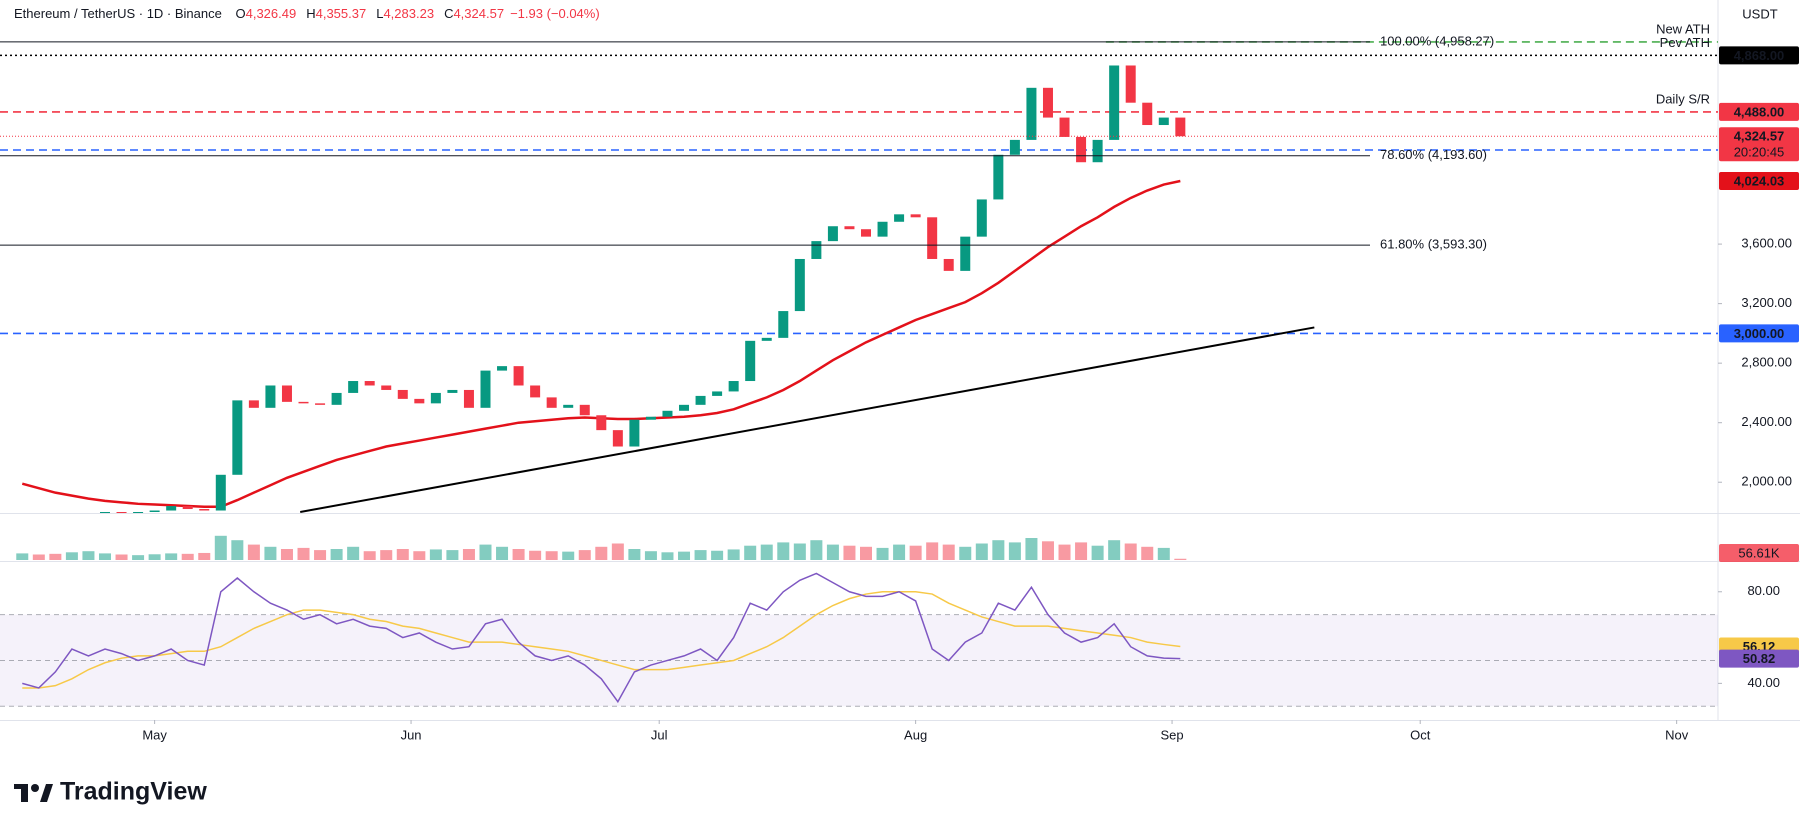 The width and height of the screenshot is (1814, 829). I want to click on countdown: 20:20:45, so click(1759, 152).